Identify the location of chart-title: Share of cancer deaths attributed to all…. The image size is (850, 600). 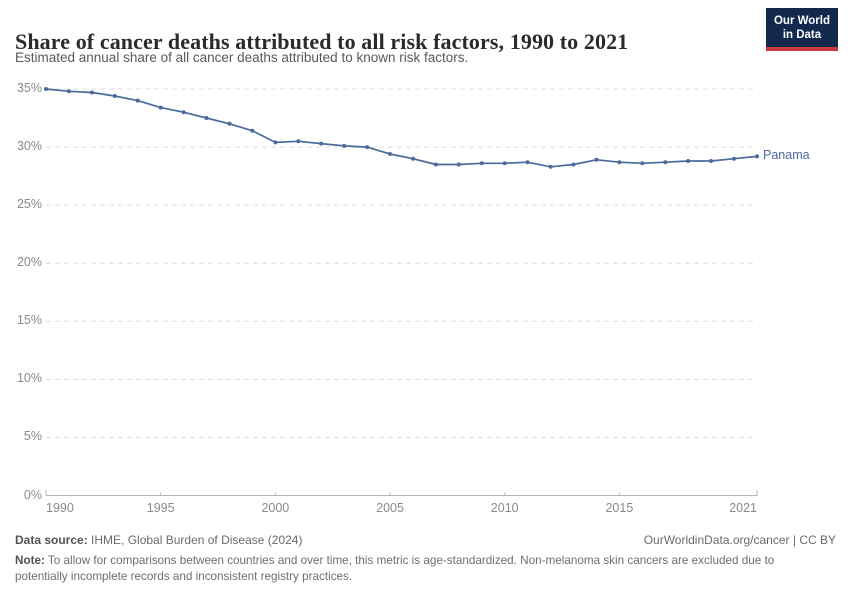
(322, 41).